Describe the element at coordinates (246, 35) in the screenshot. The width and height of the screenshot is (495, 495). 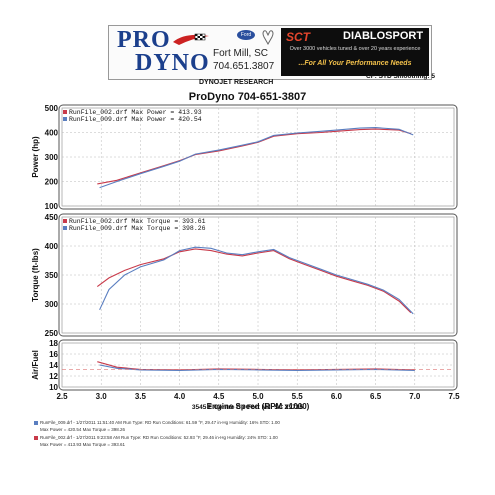
I see `ford-logo-icon: Ford` at that location.